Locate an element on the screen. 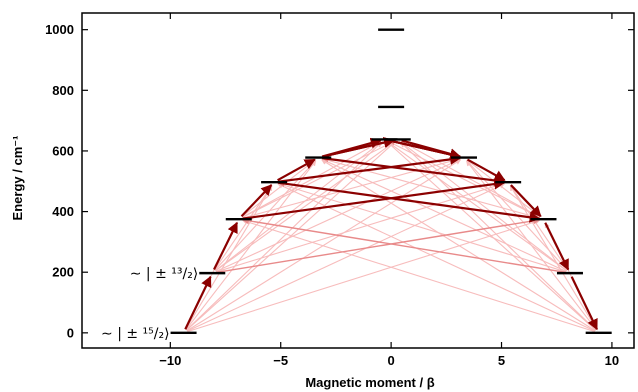  y-tick-label: 0 is located at coordinates (70, 332).